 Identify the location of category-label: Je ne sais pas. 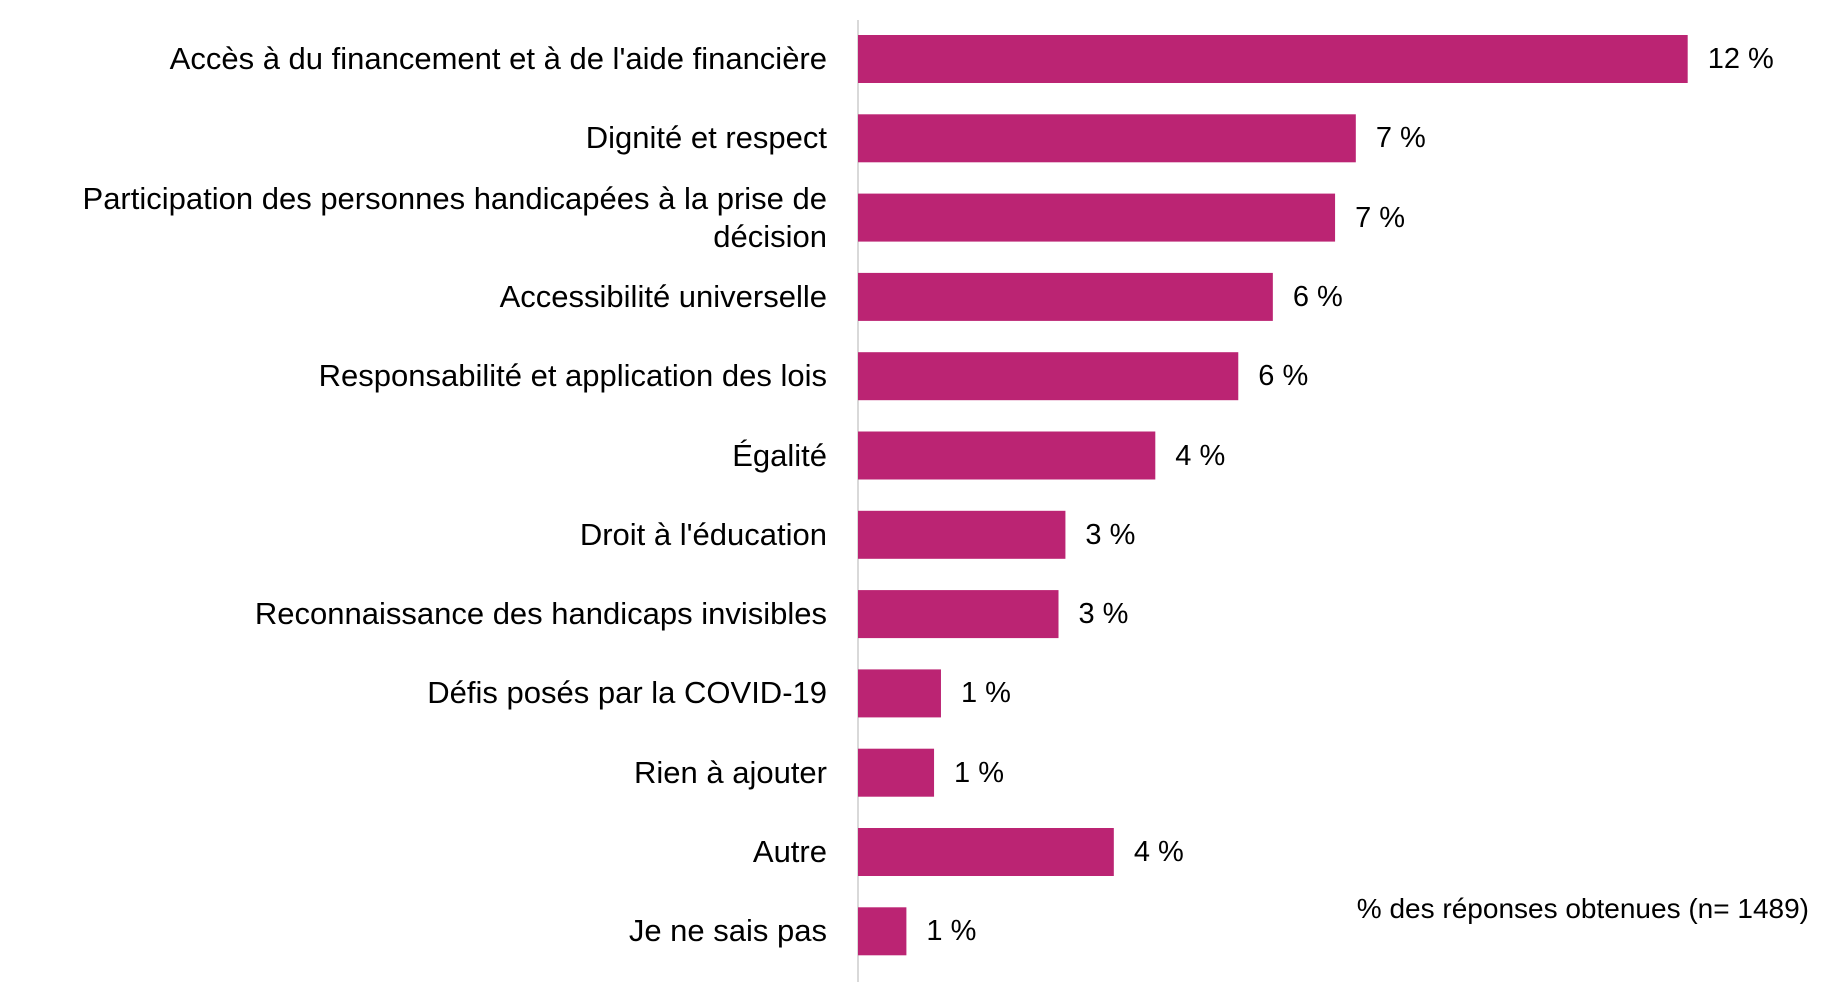
(727, 931).